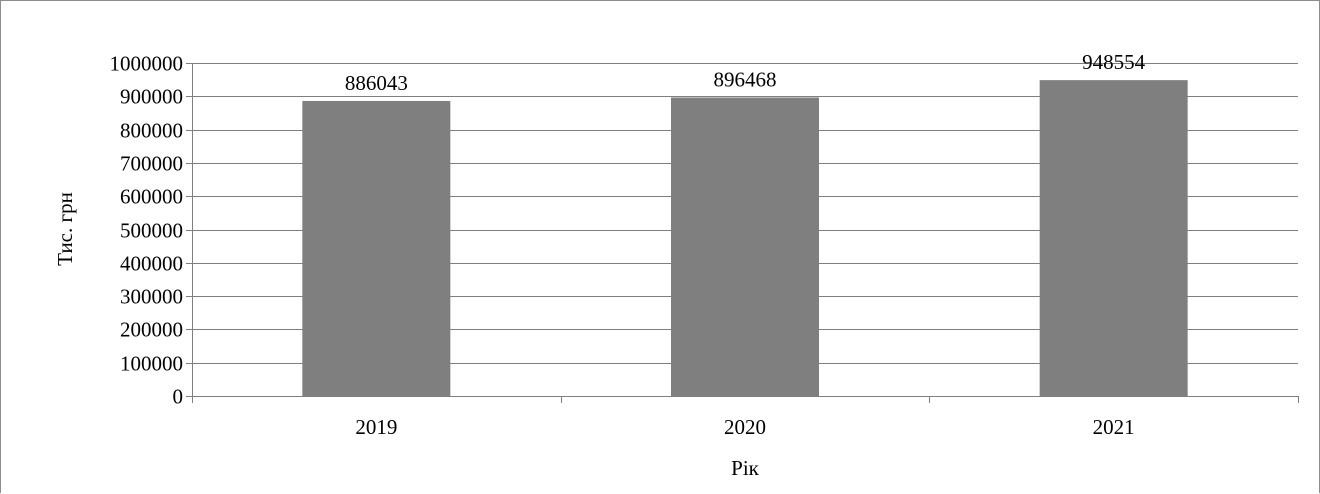 The height and width of the screenshot is (494, 1320). Describe the element at coordinates (151, 297) in the screenshot. I see `y-tick-label: 300000` at that location.